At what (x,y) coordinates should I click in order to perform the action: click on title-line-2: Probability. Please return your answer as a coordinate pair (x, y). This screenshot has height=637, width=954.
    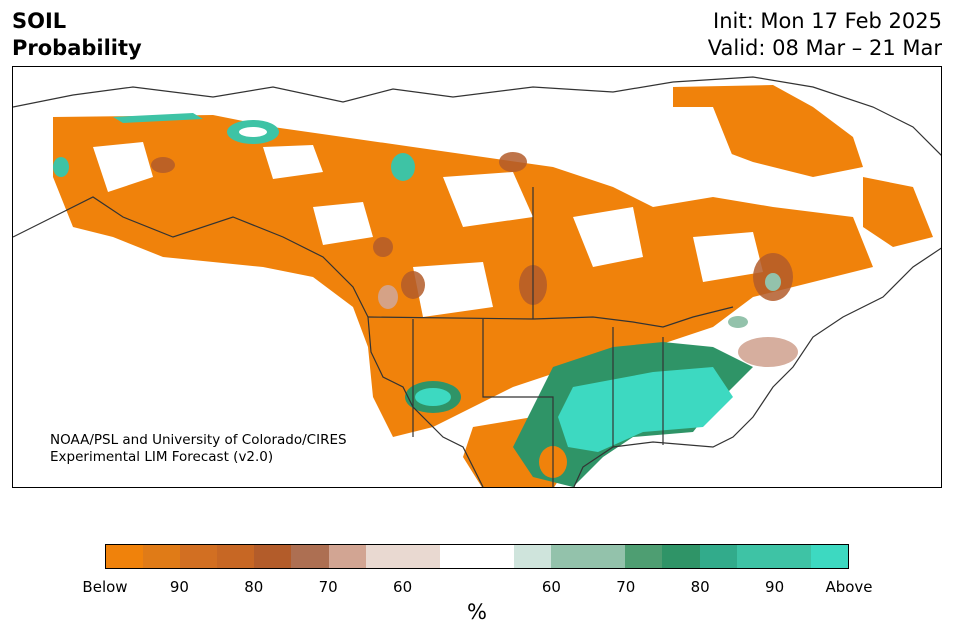
    Looking at the image, I should click on (77, 48).